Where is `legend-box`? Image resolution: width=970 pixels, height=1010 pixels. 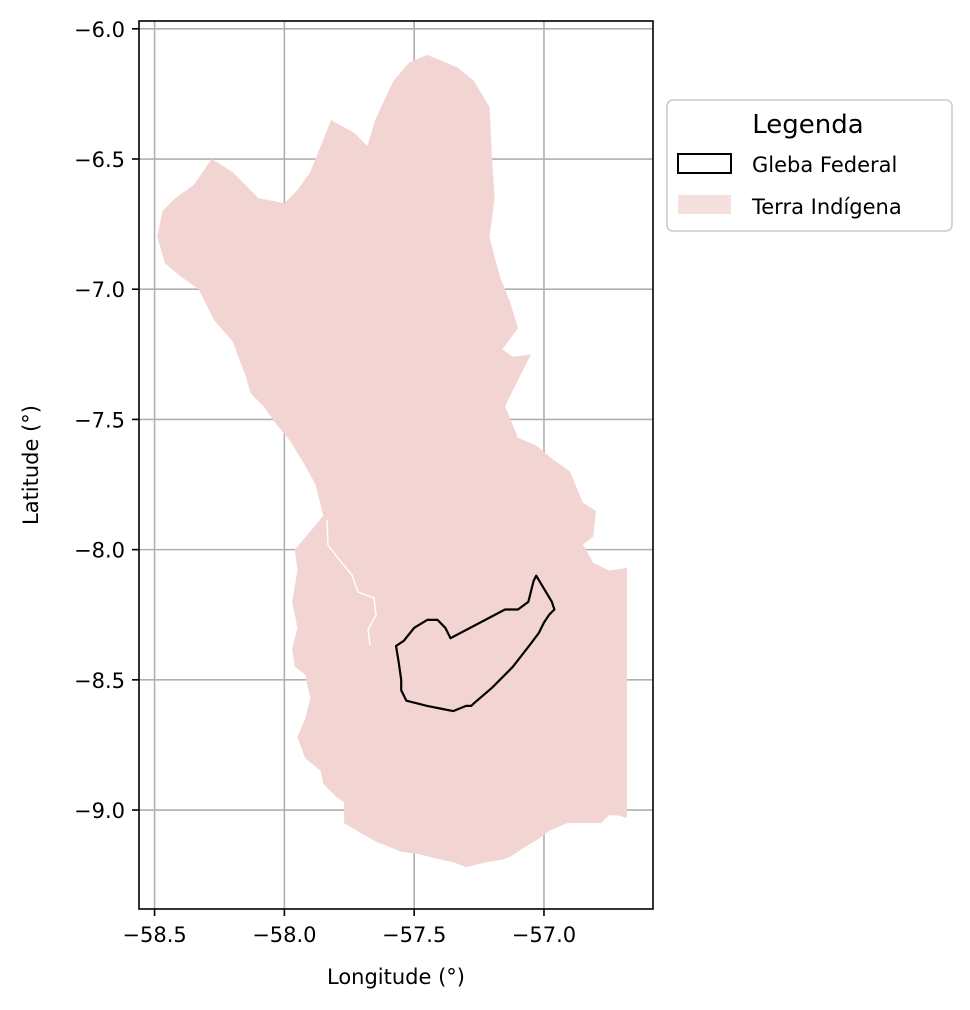 legend-box is located at coordinates (809, 165).